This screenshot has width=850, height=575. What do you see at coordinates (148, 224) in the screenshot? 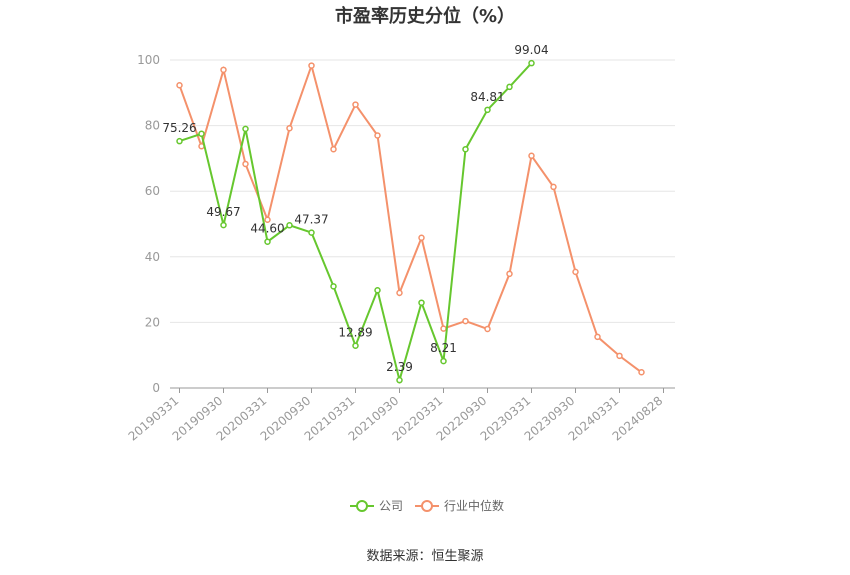
I see `y-axis: 0 20 40 60 80 100` at bounding box center [148, 224].